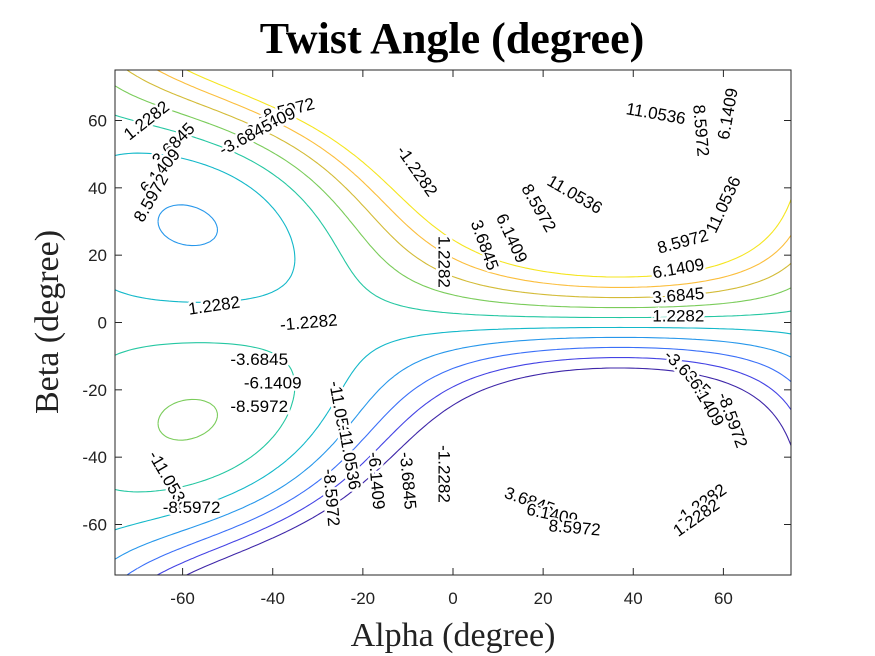 This screenshot has height=656, width=875. Describe the element at coordinates (453, 635) in the screenshot. I see `x-axis-label: Alpha (degree)` at that location.